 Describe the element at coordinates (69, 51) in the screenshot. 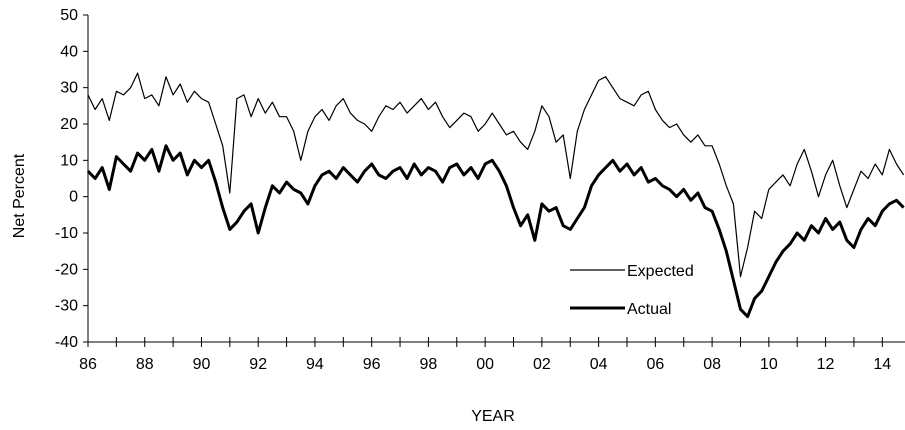

I see `y-tick-label: 40` at that location.